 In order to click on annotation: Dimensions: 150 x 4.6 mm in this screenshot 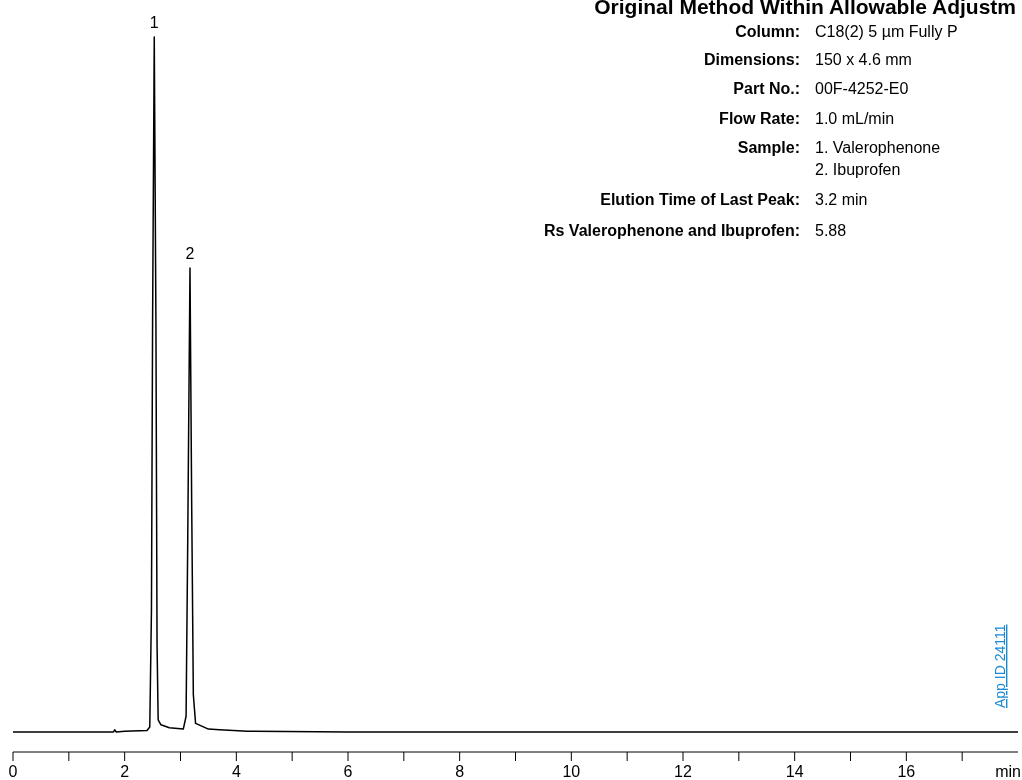, I will do `click(807, 59)`.